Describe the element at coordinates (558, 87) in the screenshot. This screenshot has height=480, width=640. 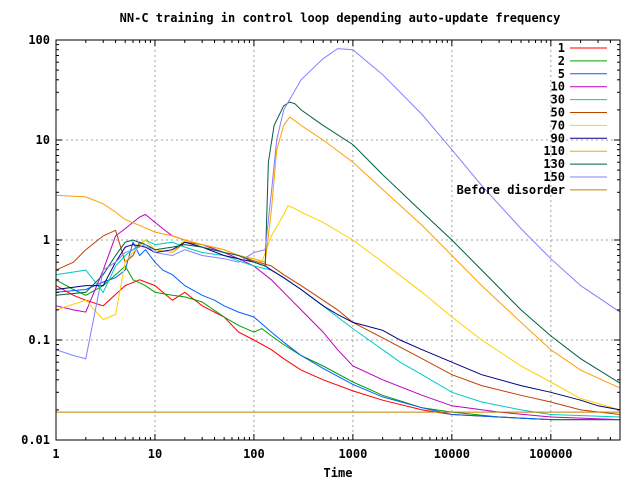
I see `legend-label: 10` at that location.